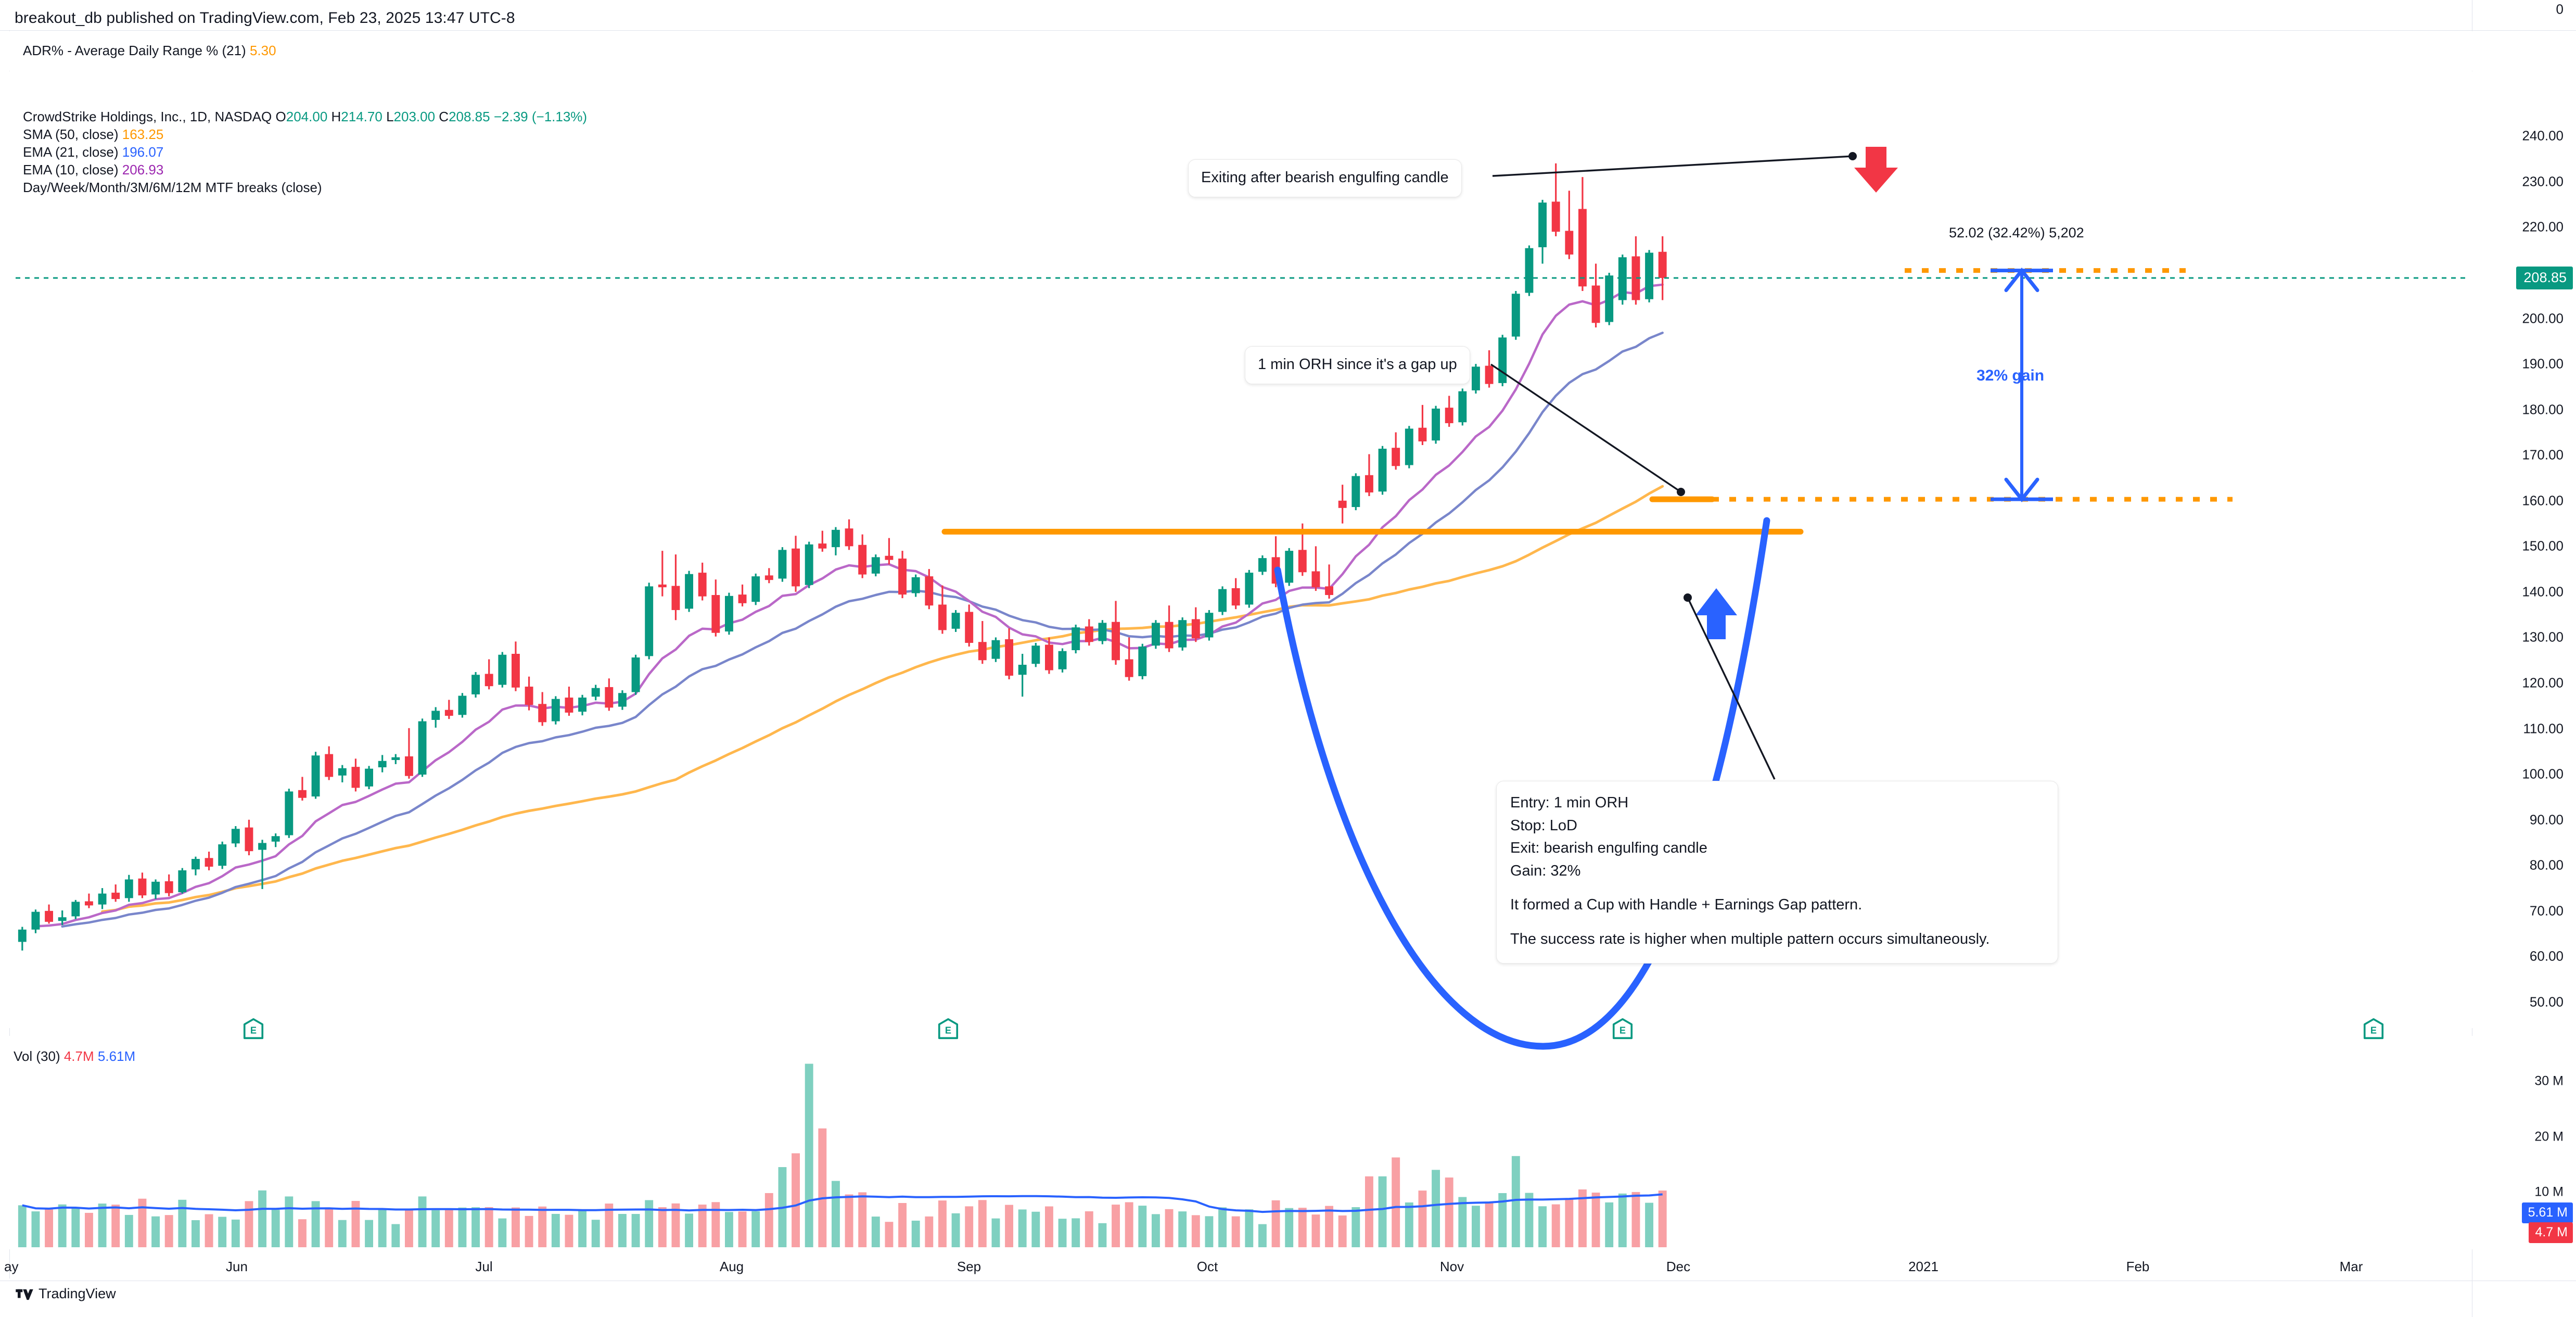  Describe the element at coordinates (2016, 232) in the screenshot. I see `measurement-label: 52.02 (32.42%) 5,202` at that location.